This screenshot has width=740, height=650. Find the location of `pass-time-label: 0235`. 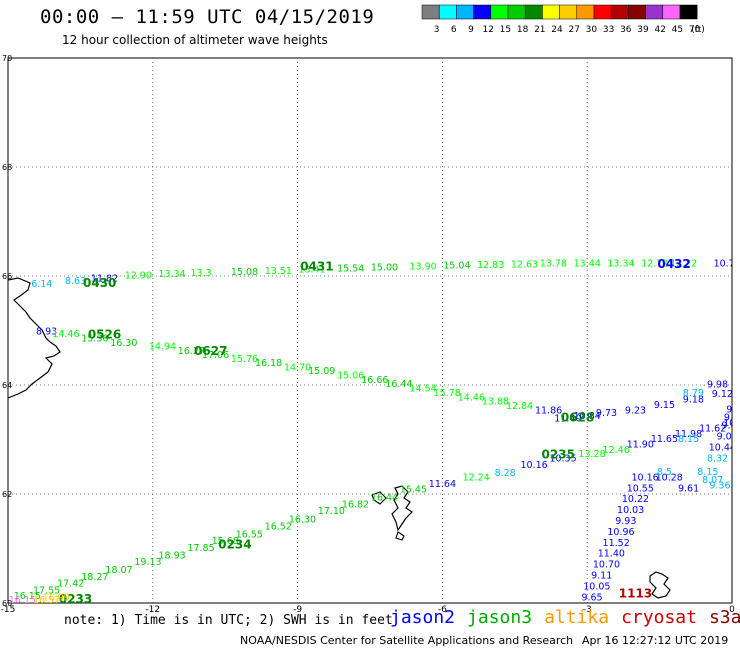

pass-time-label: 0235 is located at coordinates (558, 455).